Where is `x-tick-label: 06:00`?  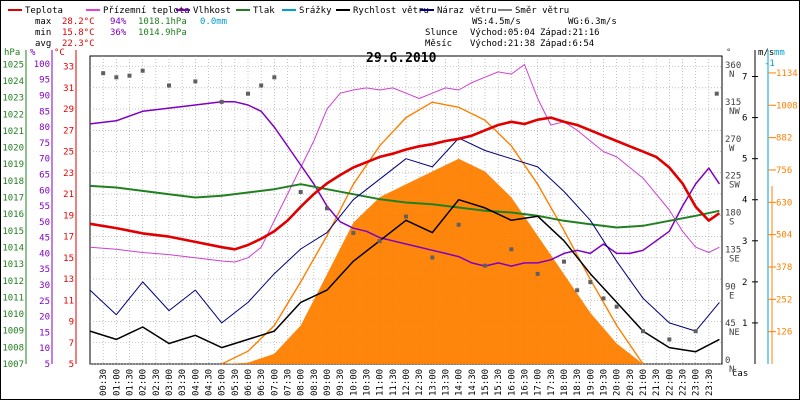 x-tick-label: 06:00 is located at coordinates (249, 382).